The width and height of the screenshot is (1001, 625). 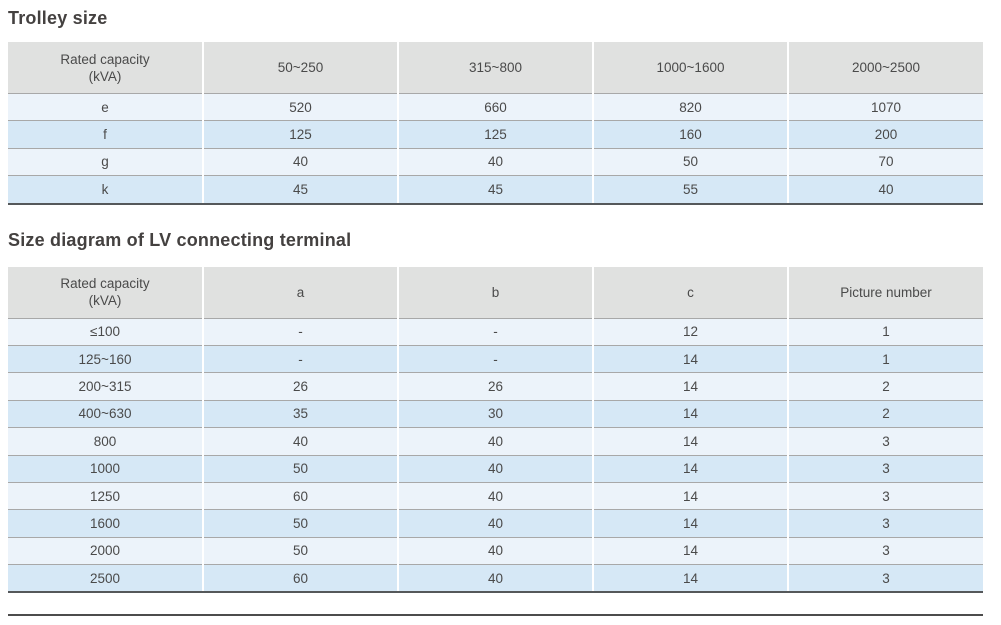 I want to click on value-cell: 1070, so click(x=885, y=107).